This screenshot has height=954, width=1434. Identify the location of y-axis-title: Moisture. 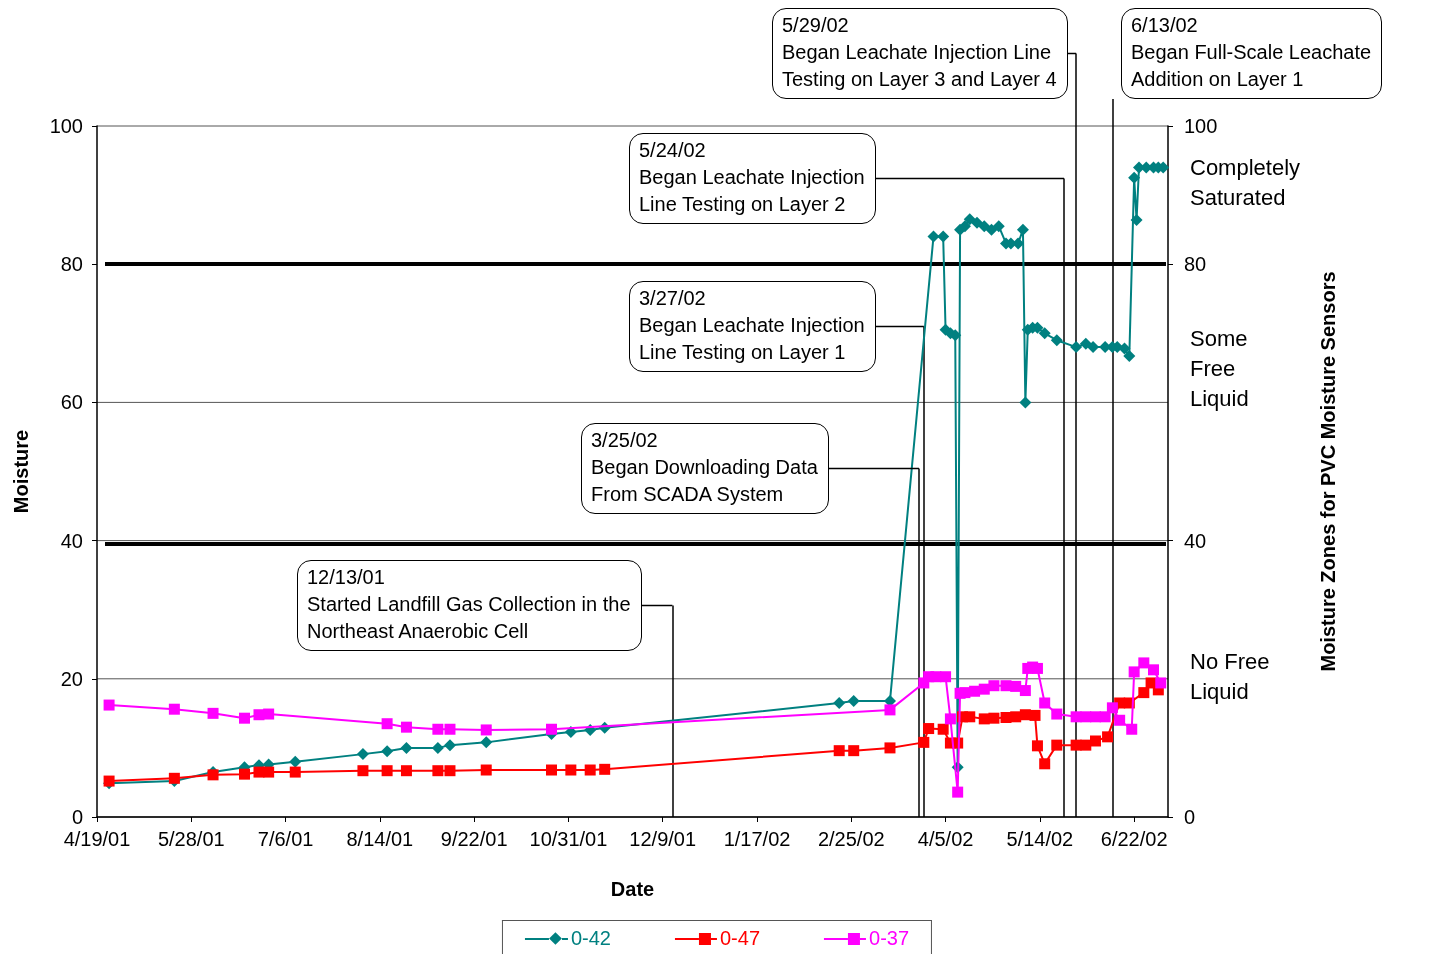
(21, 471).